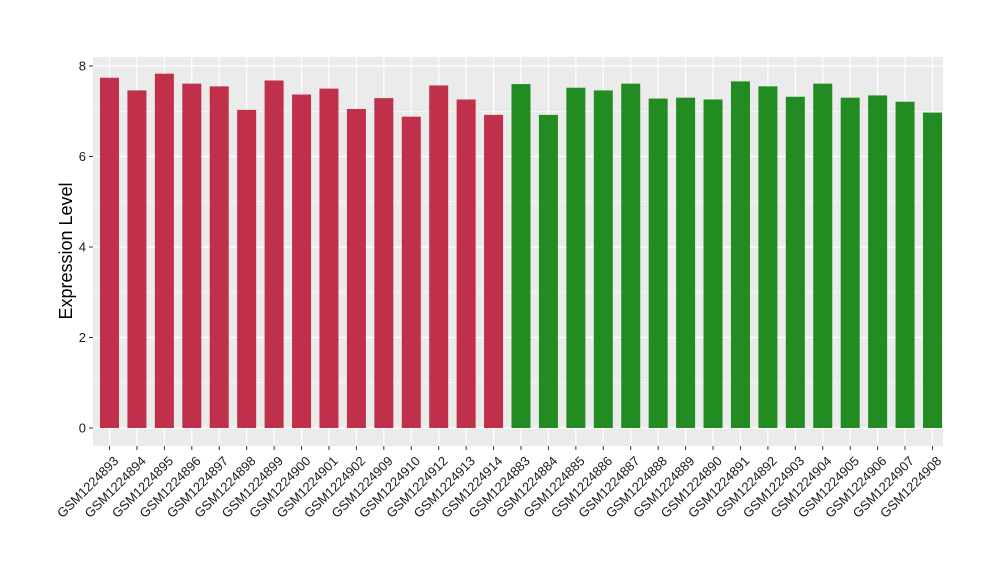  I want to click on bar-GSM1224908, so click(932, 270).